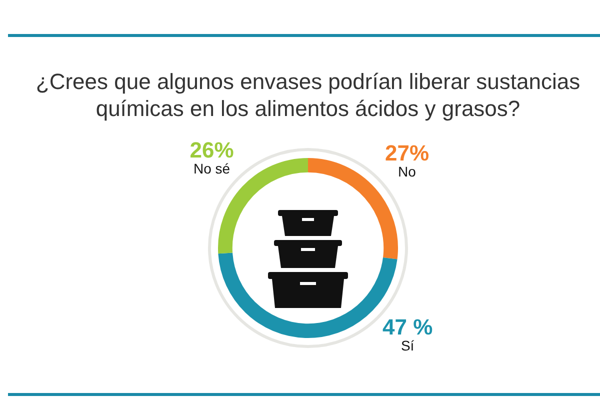 This screenshot has height=416, width=600. Describe the element at coordinates (407, 346) in the screenshot. I see `slice-label: Sí` at that location.